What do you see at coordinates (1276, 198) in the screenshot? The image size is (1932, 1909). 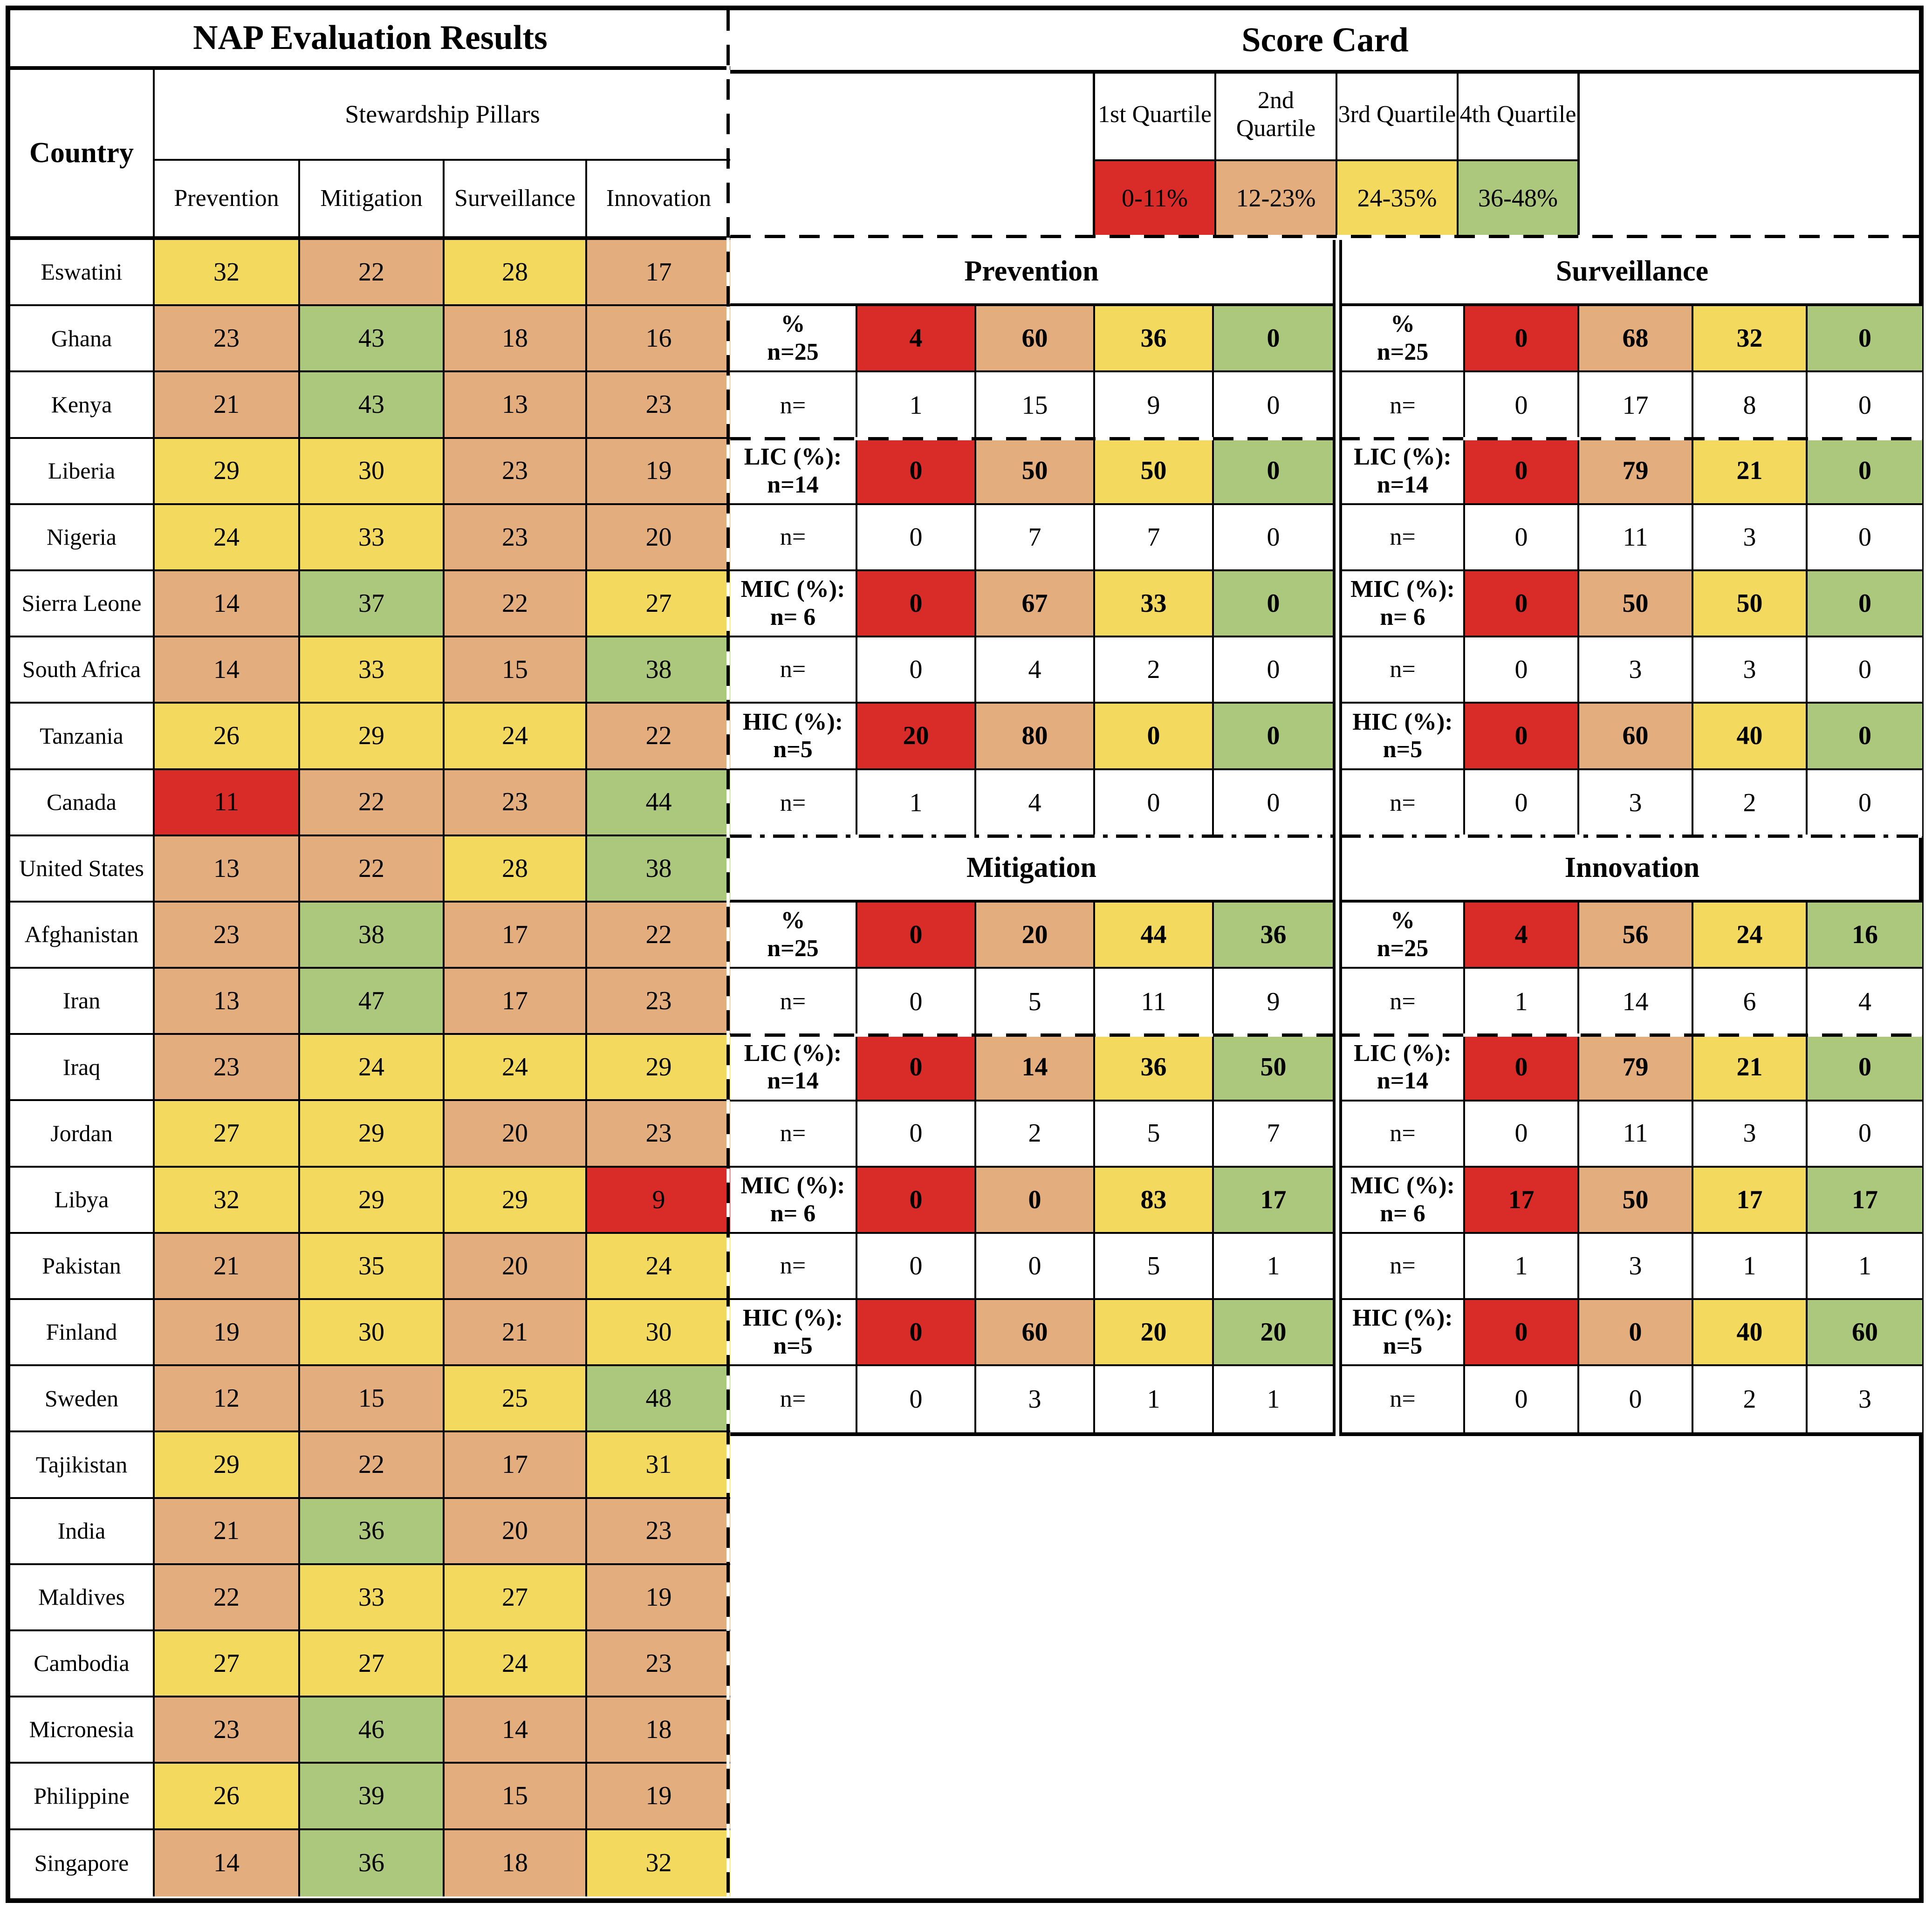 I see `quartile-range-cell: 12-23%` at bounding box center [1276, 198].